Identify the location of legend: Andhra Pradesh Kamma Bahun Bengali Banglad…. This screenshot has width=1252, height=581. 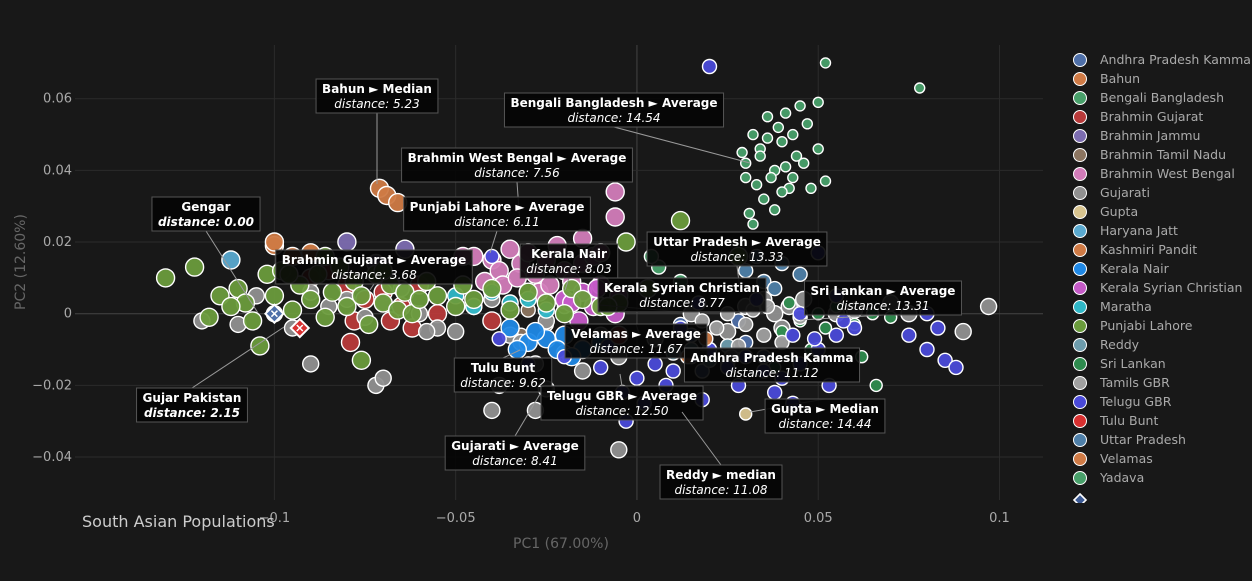
(1160, 275).